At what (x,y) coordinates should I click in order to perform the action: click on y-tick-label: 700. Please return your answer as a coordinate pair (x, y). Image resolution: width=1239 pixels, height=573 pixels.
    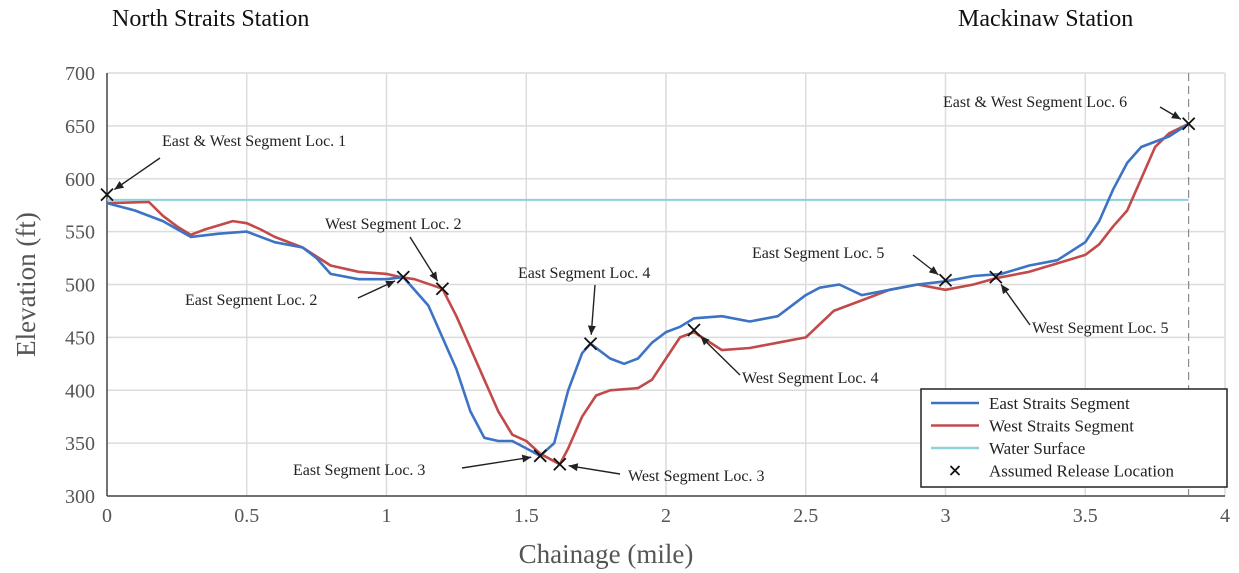
    Looking at the image, I should click on (80, 74).